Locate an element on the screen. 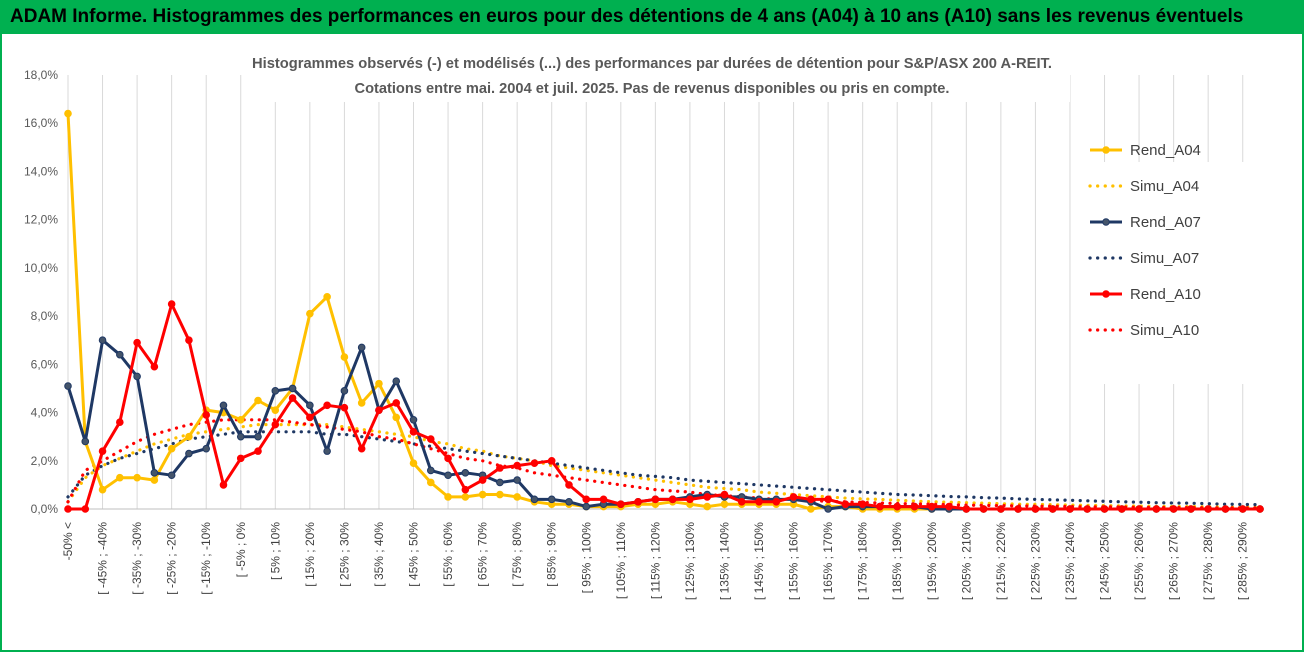 The image size is (1304, 652). x-tick-label: [ 15% ; 20% is located at coordinates (310, 554).